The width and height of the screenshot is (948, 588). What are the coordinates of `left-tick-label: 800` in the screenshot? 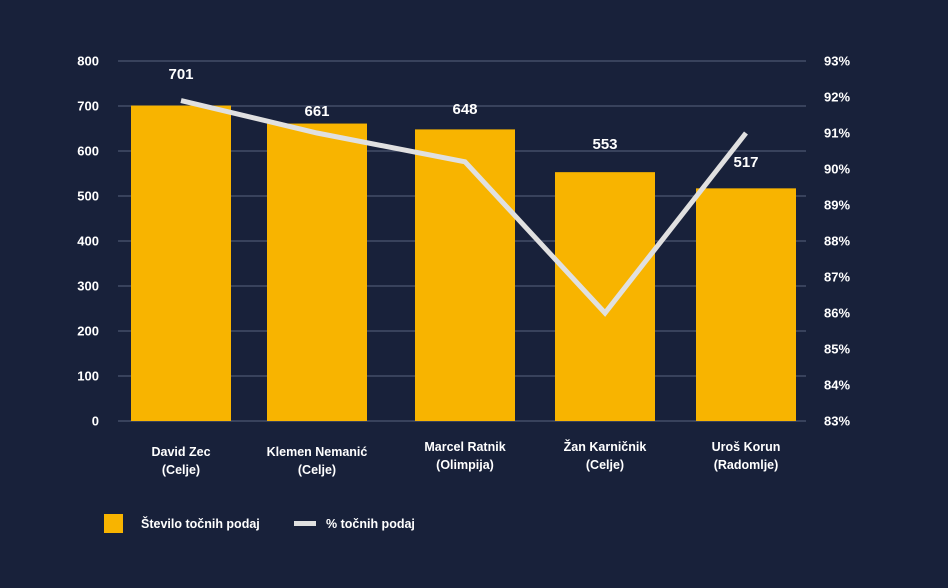 It's located at (88, 61).